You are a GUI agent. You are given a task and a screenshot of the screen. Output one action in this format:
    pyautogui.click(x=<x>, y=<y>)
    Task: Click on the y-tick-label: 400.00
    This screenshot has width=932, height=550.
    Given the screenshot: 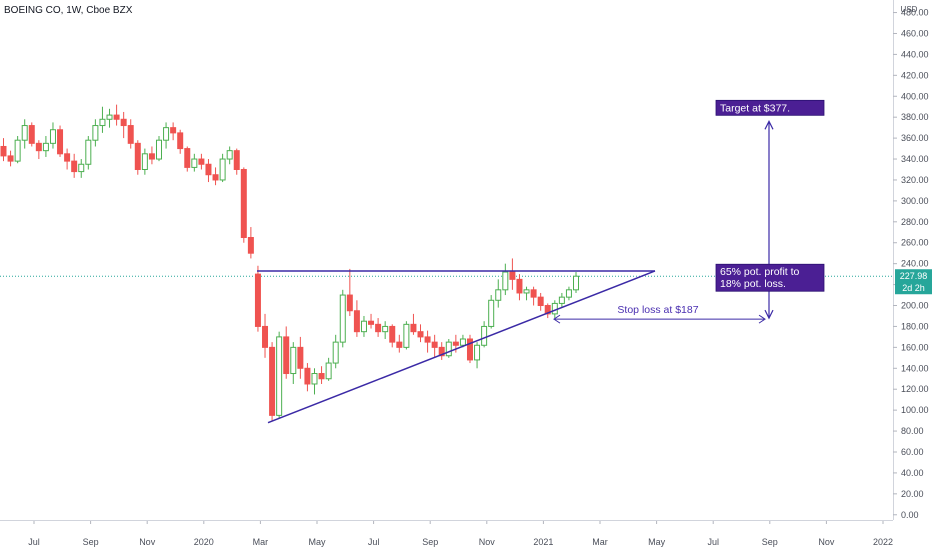 What is the action you would take?
    pyautogui.click(x=915, y=96)
    